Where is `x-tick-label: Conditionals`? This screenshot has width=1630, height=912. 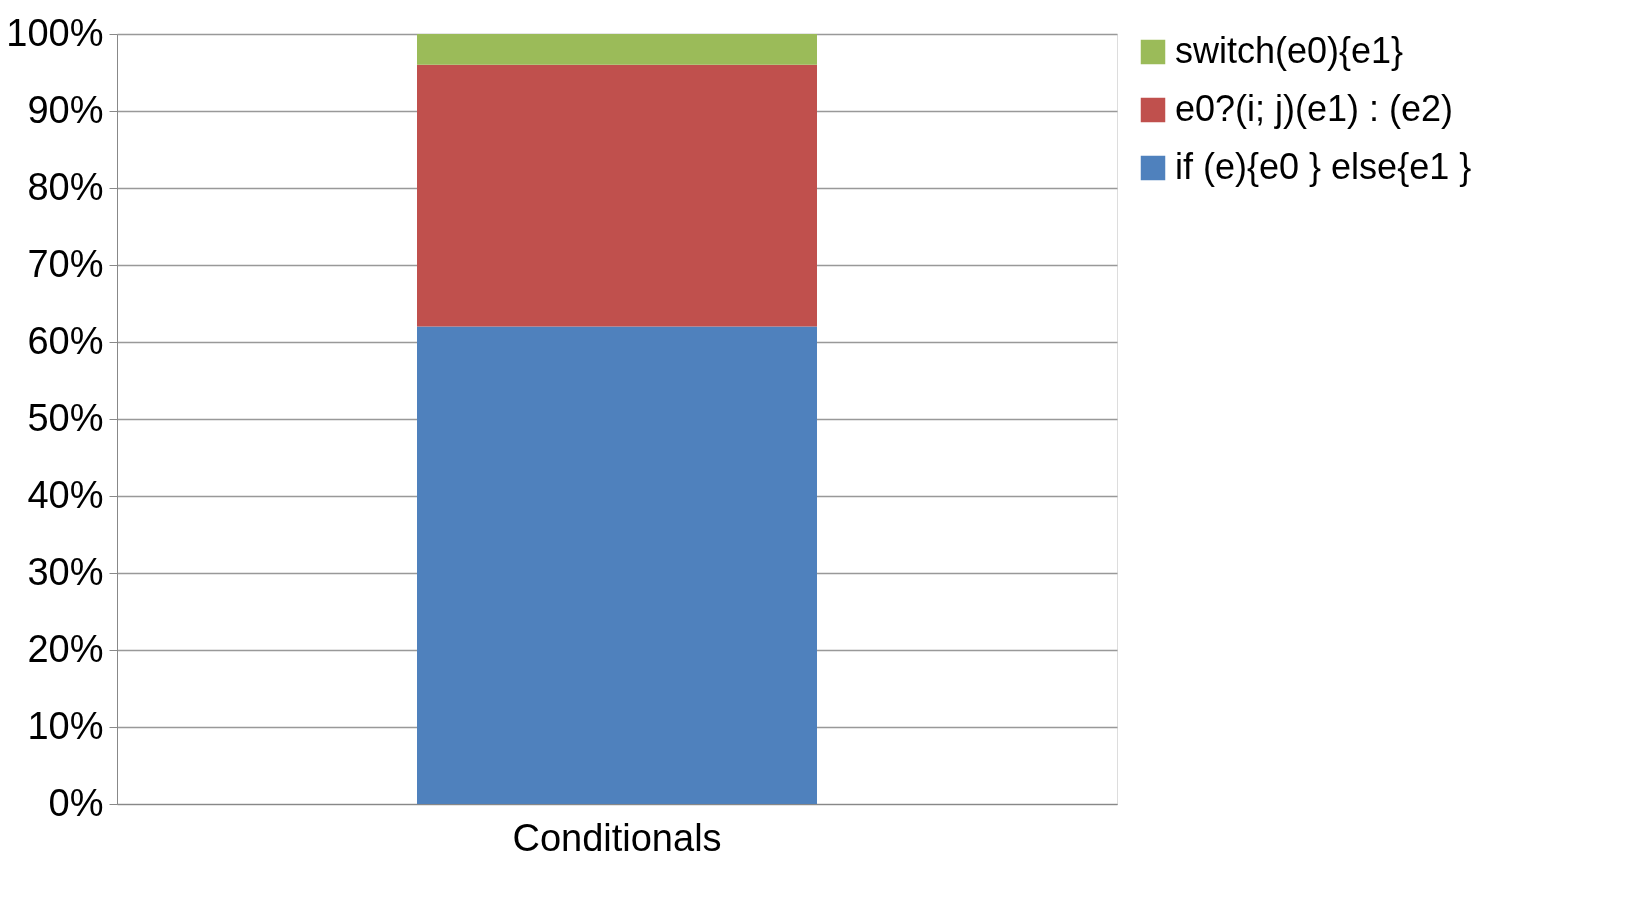 x-tick-label: Conditionals is located at coordinates (617, 837).